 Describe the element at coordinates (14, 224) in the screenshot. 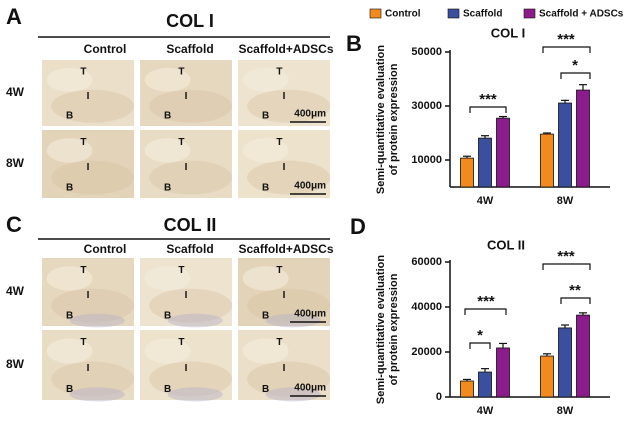

I see `panel-letter: C` at that location.